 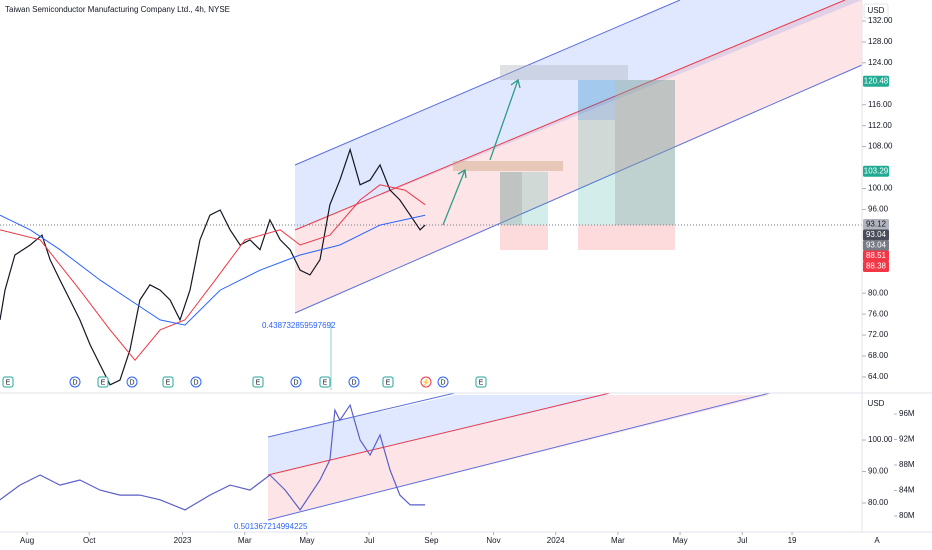 I want to click on y-tick-label: 64.00, so click(x=878, y=376).